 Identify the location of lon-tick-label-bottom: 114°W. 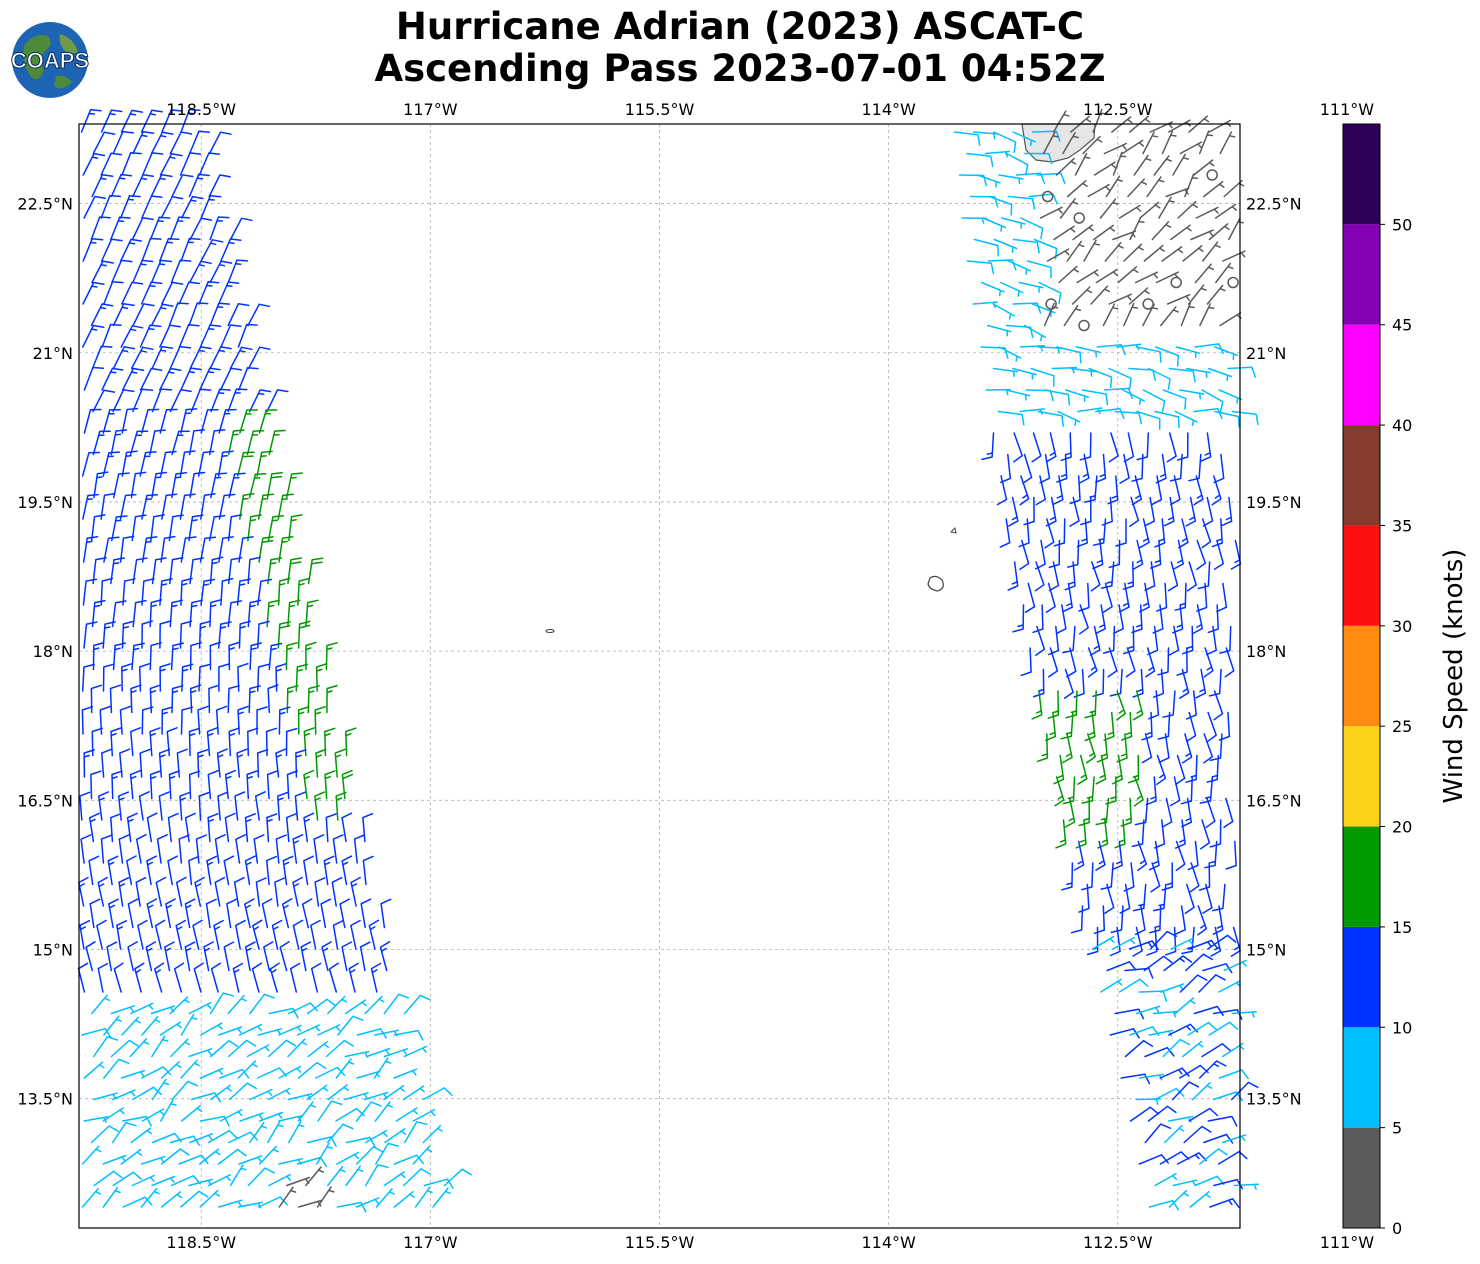
(888, 1242).